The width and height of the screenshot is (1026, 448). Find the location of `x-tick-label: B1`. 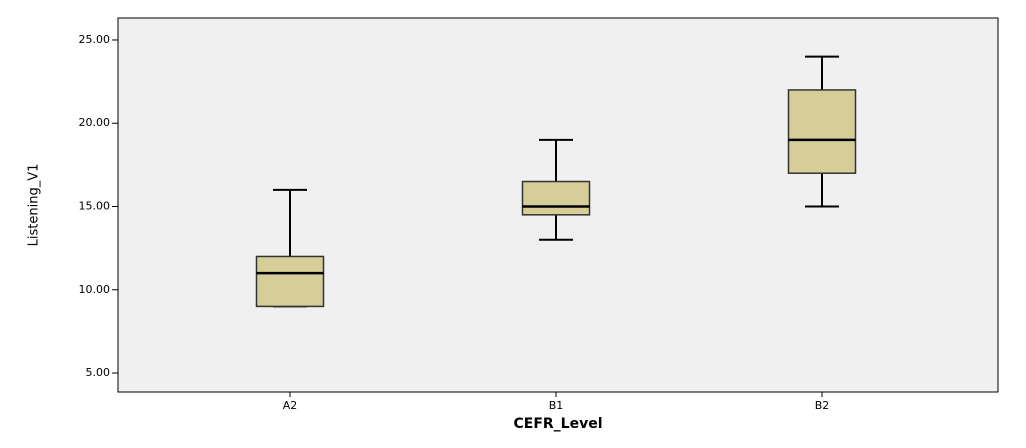

x-tick-label: B1 is located at coordinates (556, 405).